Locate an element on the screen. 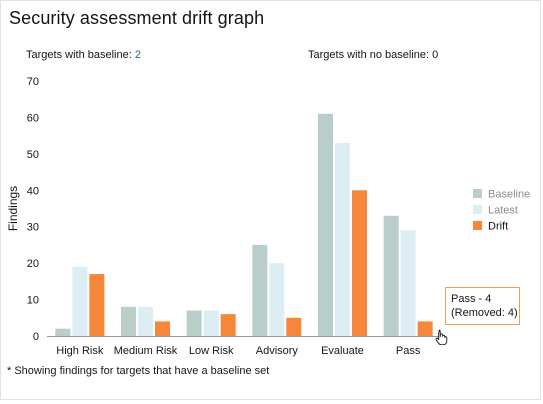 This screenshot has width=543, height=404. bar-drift-pass is located at coordinates (425, 328).